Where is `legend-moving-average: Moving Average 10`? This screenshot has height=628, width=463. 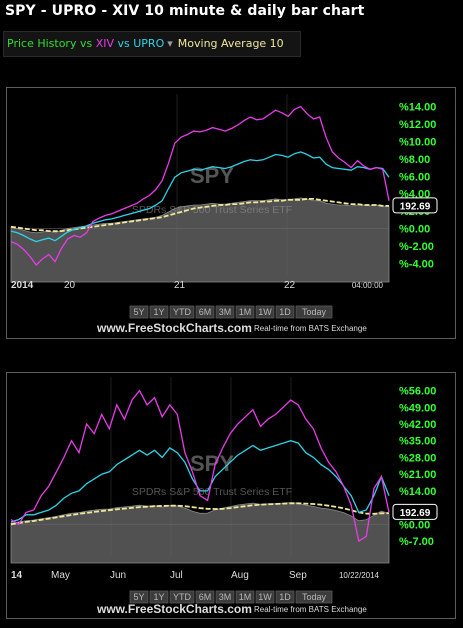 legend-moving-average: Moving Average 10 is located at coordinates (230, 43).